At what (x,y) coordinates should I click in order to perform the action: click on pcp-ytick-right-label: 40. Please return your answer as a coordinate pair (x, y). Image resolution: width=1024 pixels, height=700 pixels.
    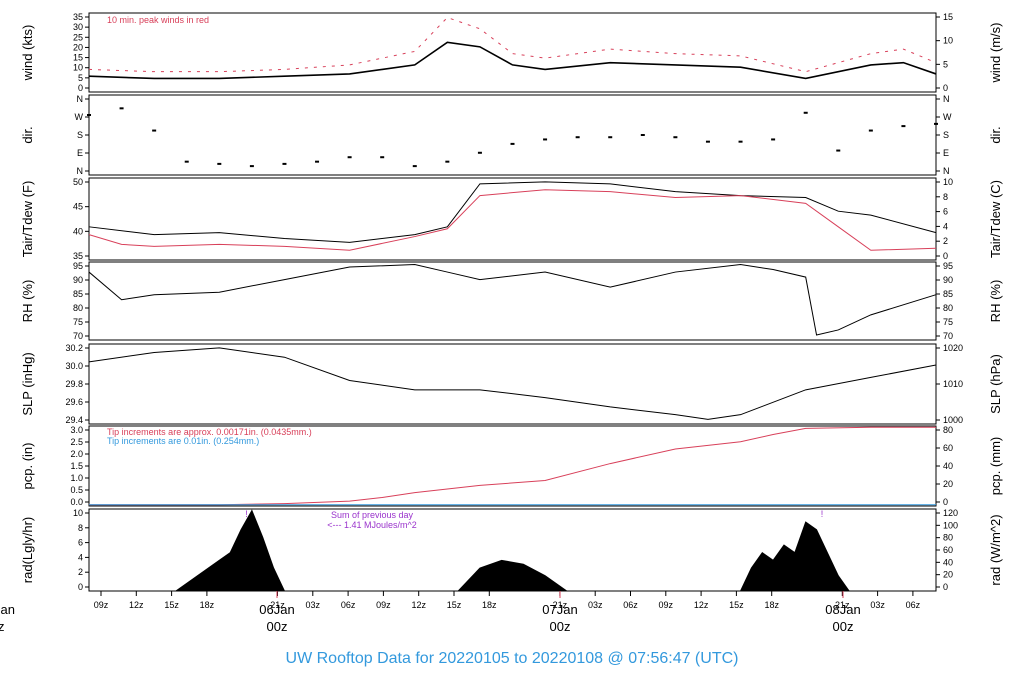
    Looking at the image, I should click on (948, 466).